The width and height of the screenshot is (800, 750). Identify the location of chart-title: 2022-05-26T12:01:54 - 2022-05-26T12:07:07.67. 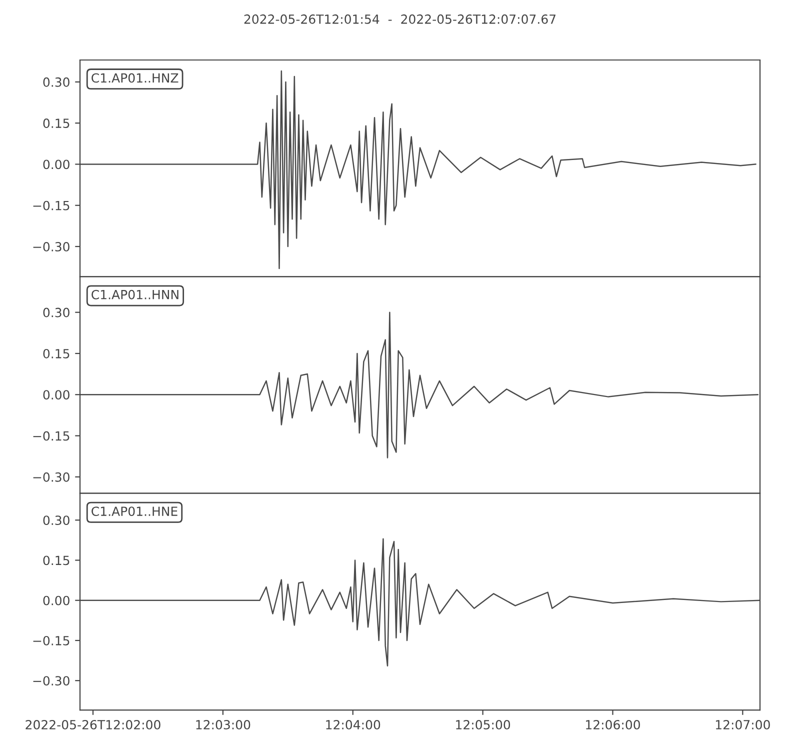
(400, 19).